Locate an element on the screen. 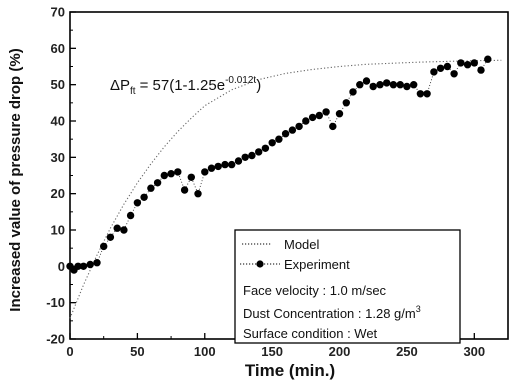 This screenshot has width=529, height=382. y-tick-label: 70 is located at coordinates (58, 12).